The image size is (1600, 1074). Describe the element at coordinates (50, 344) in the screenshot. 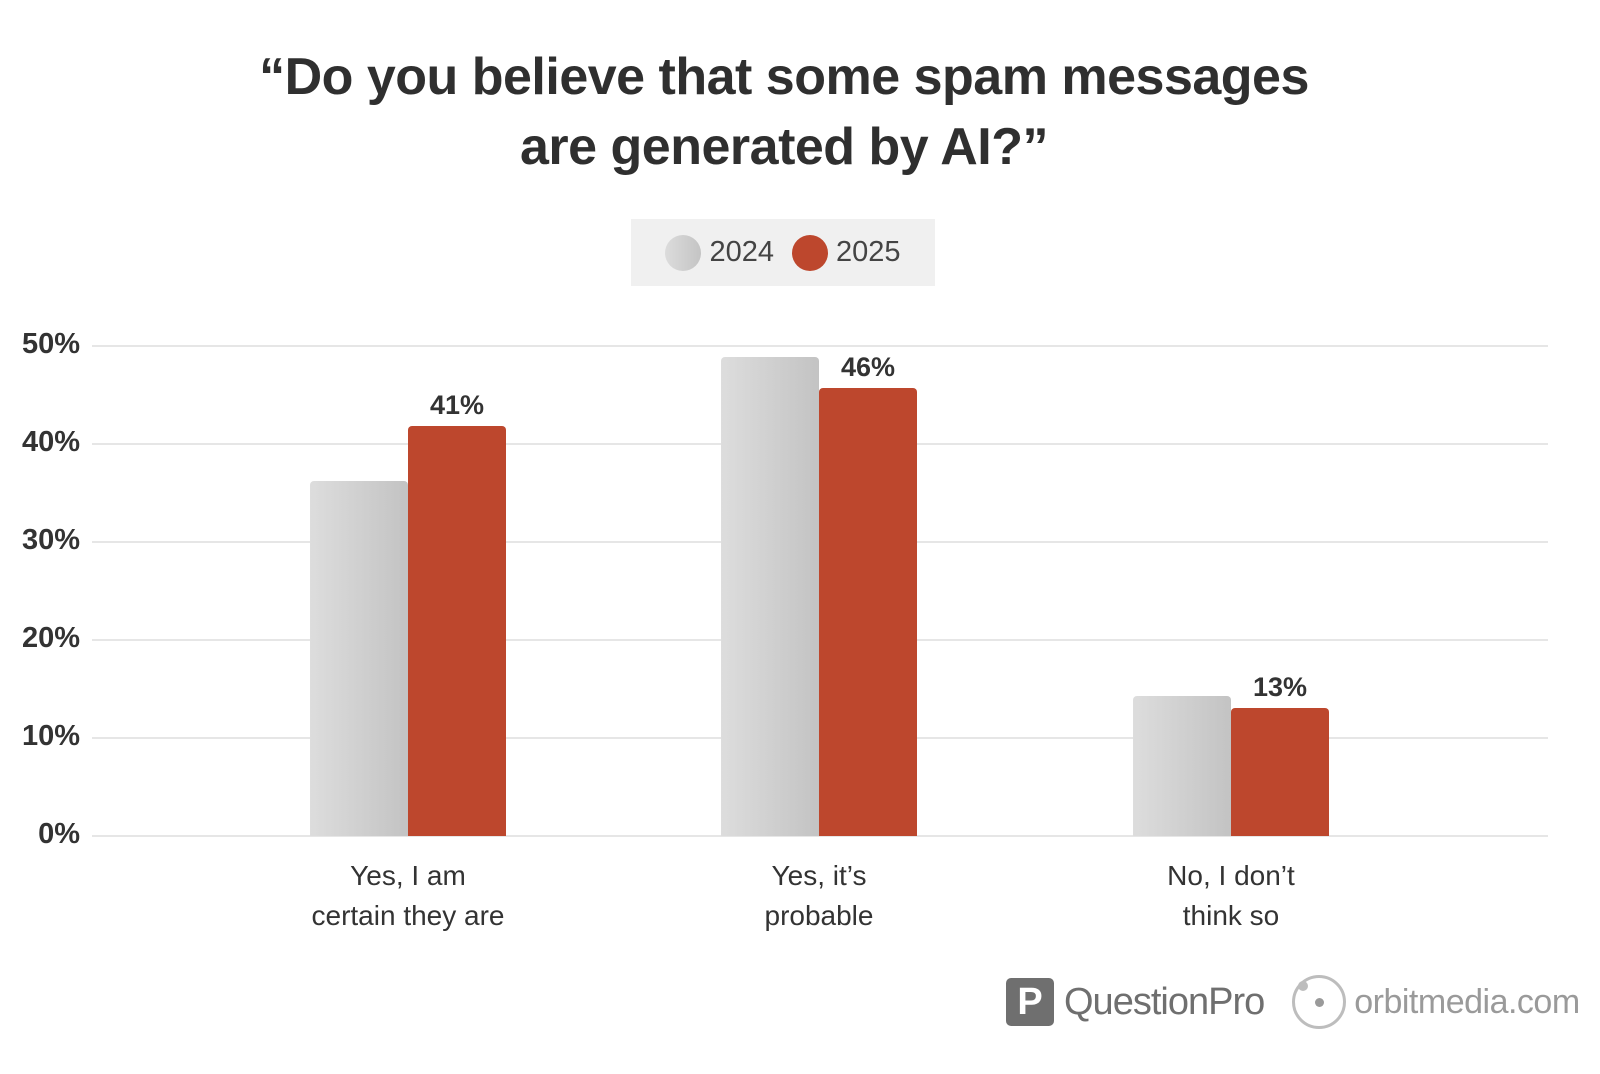

I see `y-tick-50: 50%` at that location.